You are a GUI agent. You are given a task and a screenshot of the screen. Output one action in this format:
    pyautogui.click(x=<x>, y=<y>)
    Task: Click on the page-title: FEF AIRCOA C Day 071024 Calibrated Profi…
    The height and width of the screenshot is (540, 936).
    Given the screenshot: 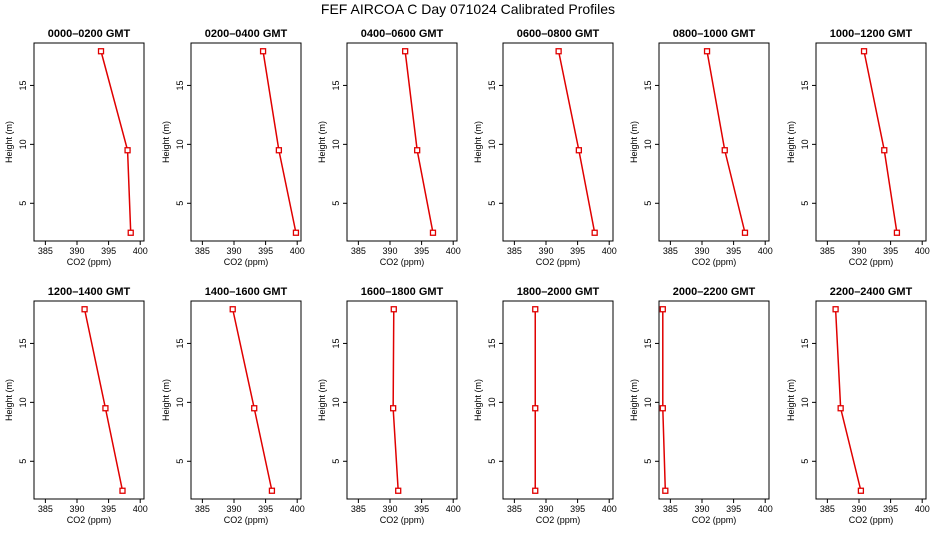 What is the action you would take?
    pyautogui.click(x=468, y=9)
    